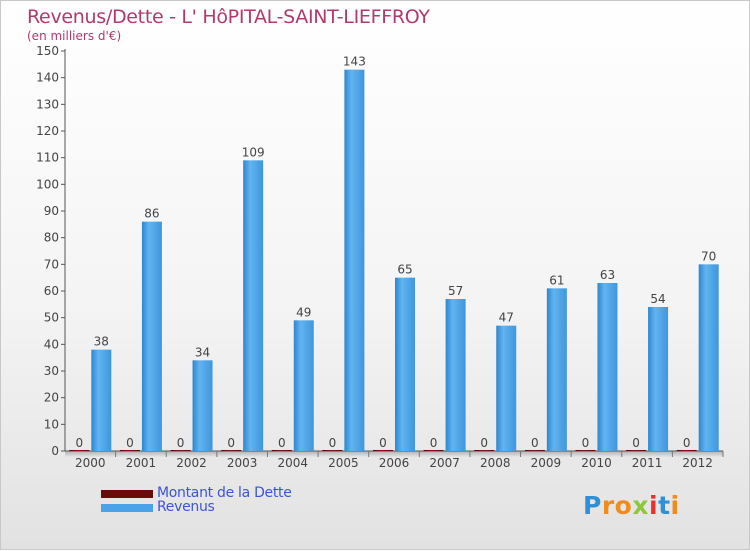 This screenshot has width=750, height=551. I want to click on y-tick-label: 30, so click(51, 371).